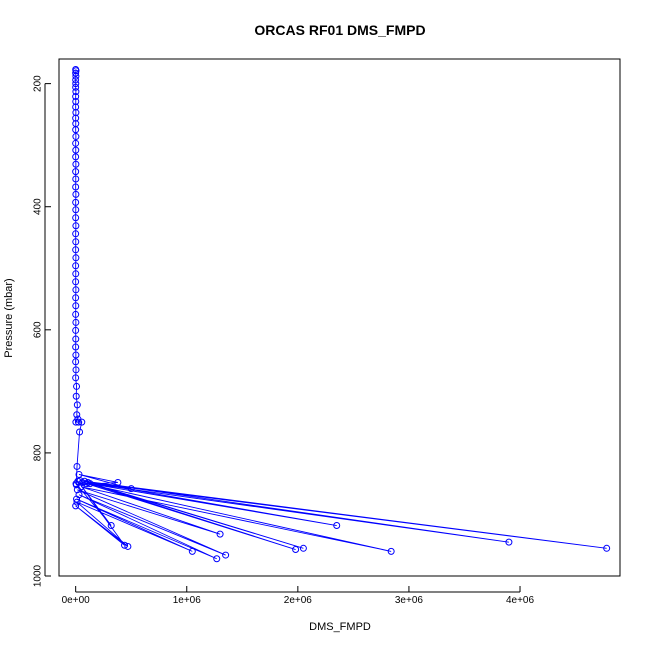 The width and height of the screenshot is (650, 650). Describe the element at coordinates (38, 452) in the screenshot. I see `y-tick-label: 800` at that location.